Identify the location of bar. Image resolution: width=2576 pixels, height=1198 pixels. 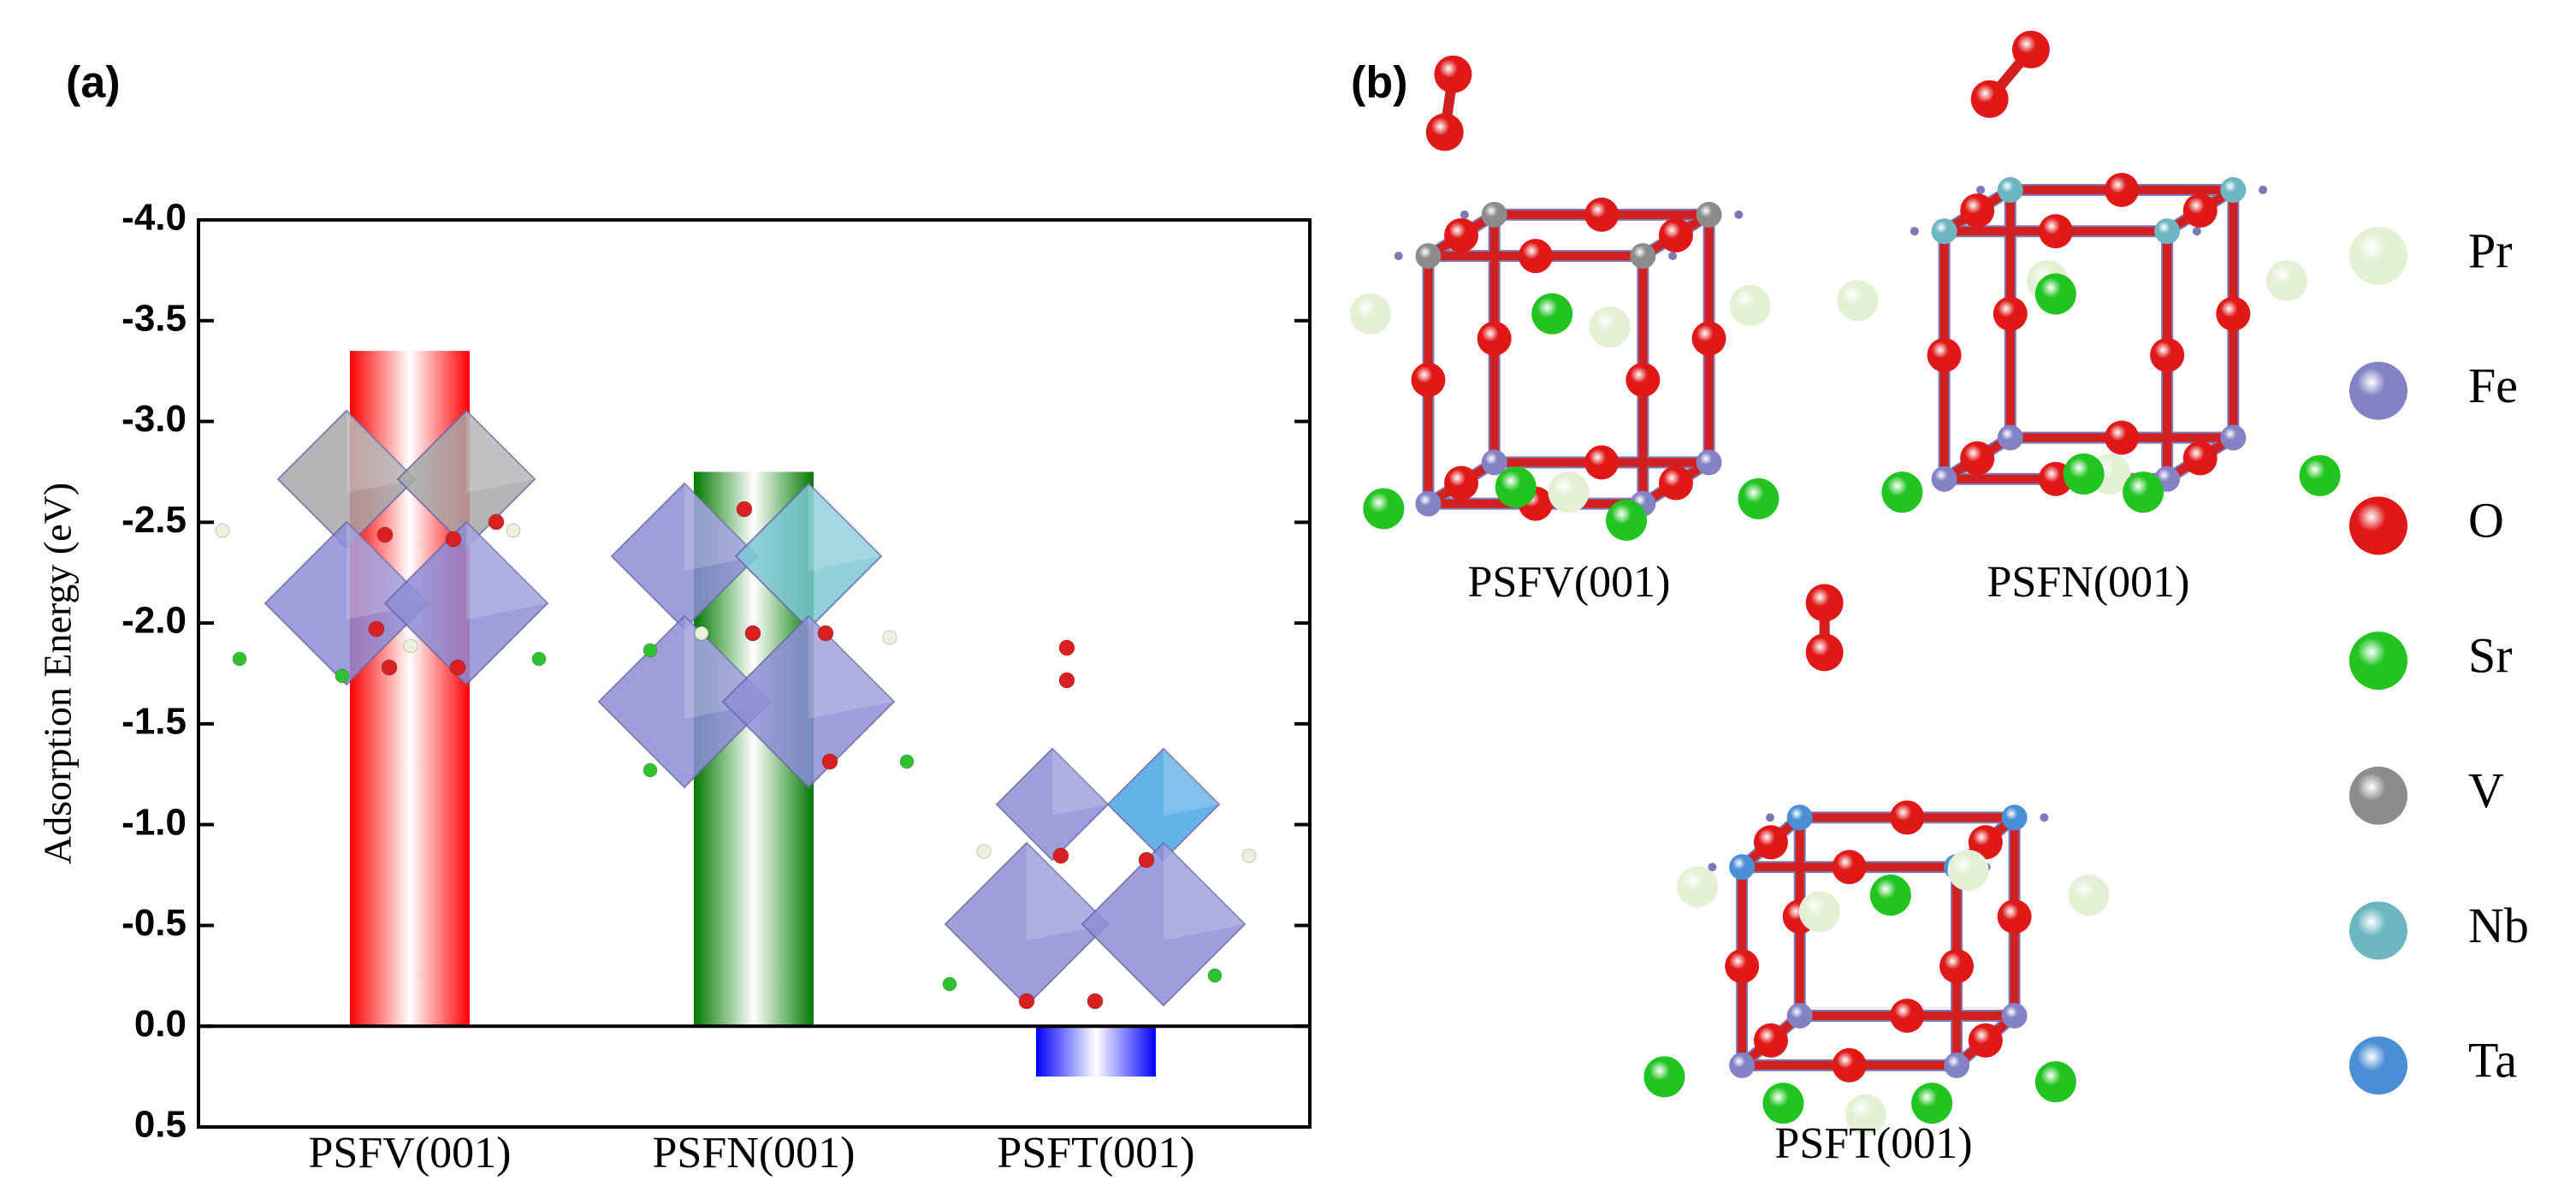
(1096, 1052).